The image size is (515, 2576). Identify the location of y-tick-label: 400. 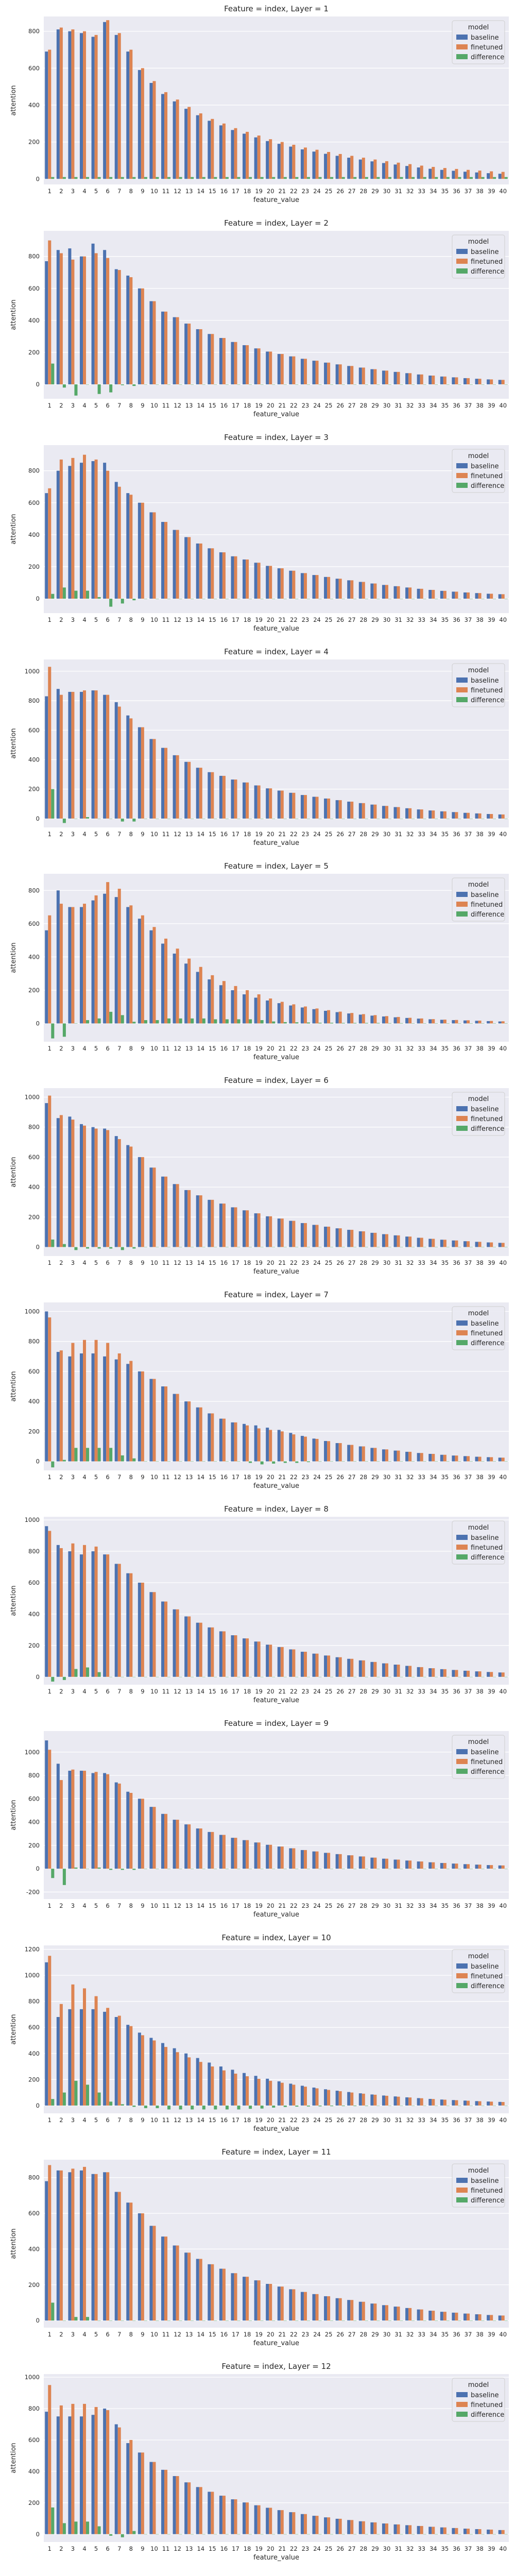
(34, 2053).